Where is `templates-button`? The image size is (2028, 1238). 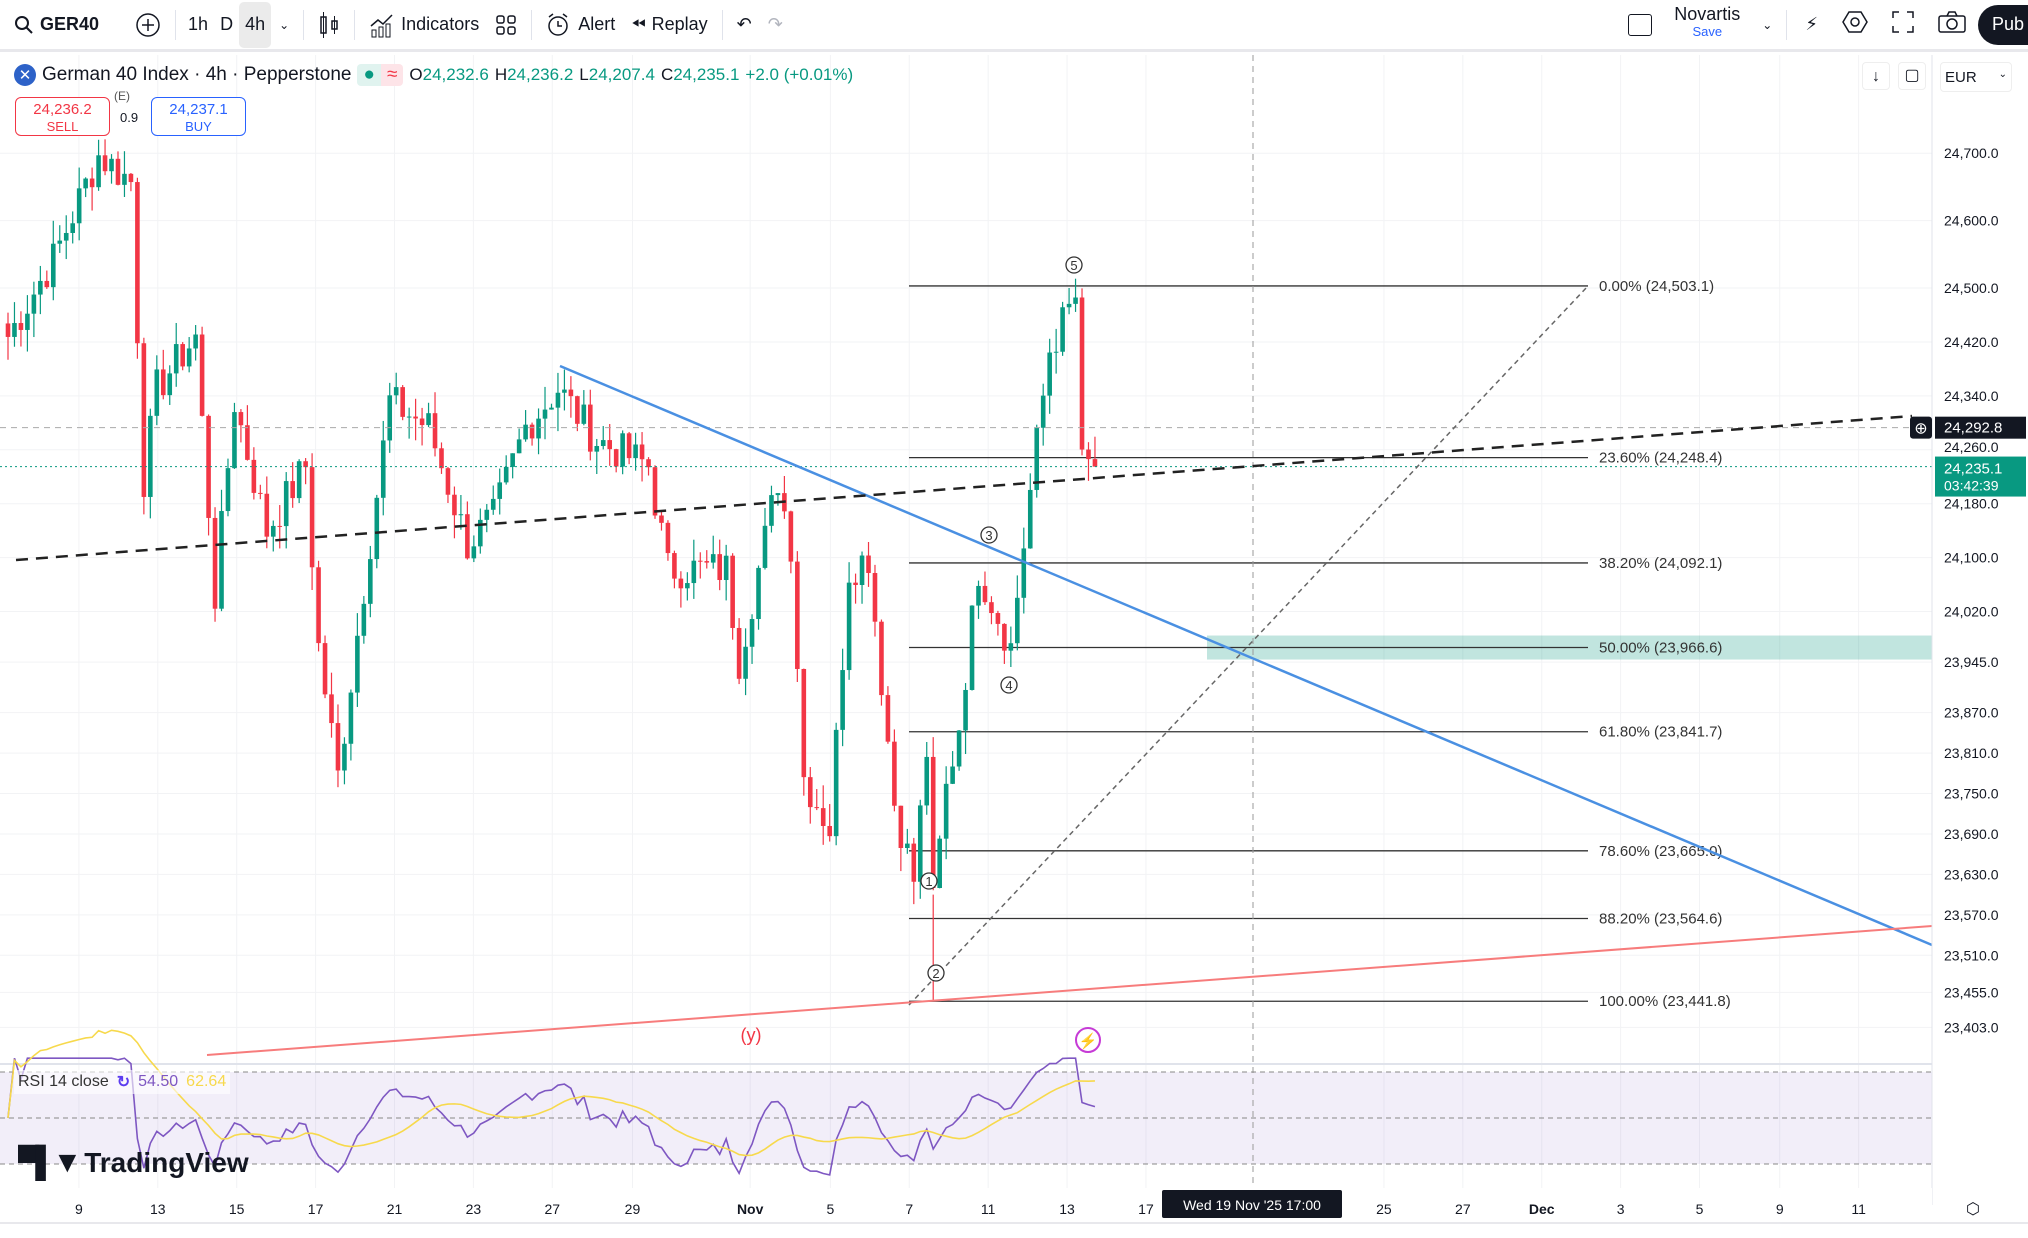 templates-button is located at coordinates (506, 25).